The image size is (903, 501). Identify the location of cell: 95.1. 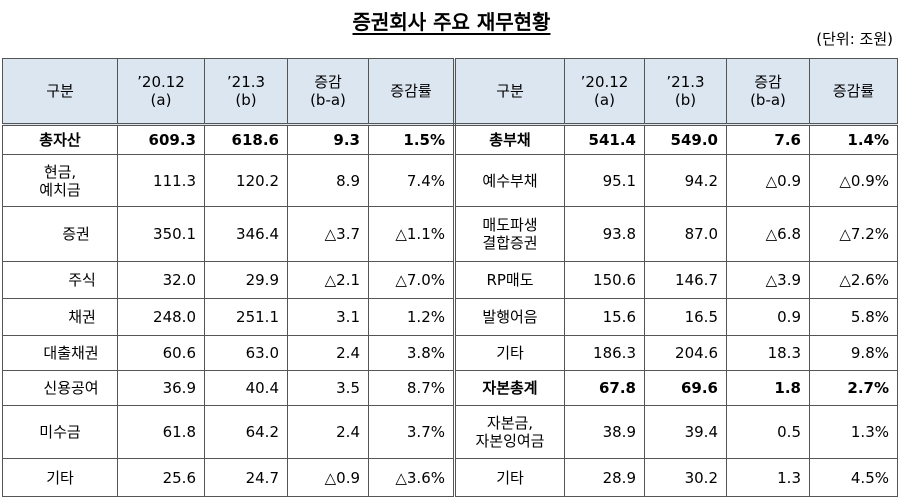
(604, 180).